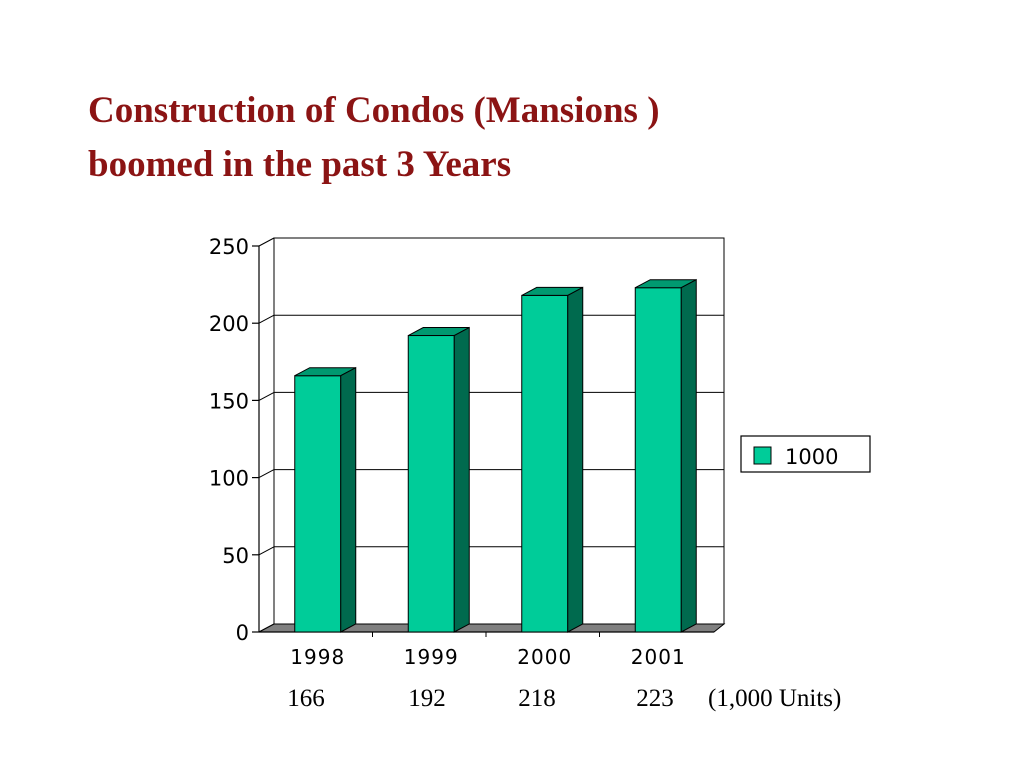 Image resolution: width=1024 pixels, height=768 pixels. I want to click on value-label: 218, so click(537, 698).